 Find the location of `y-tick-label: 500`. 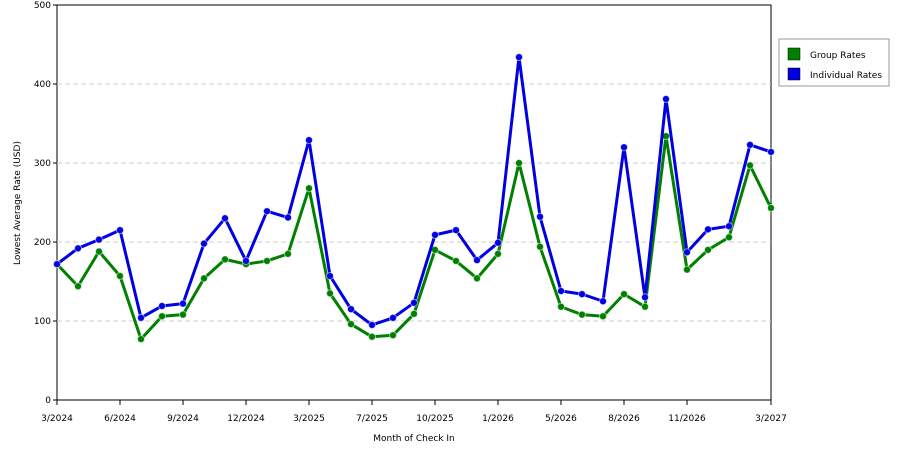

y-tick-label: 500 is located at coordinates (42, 6).